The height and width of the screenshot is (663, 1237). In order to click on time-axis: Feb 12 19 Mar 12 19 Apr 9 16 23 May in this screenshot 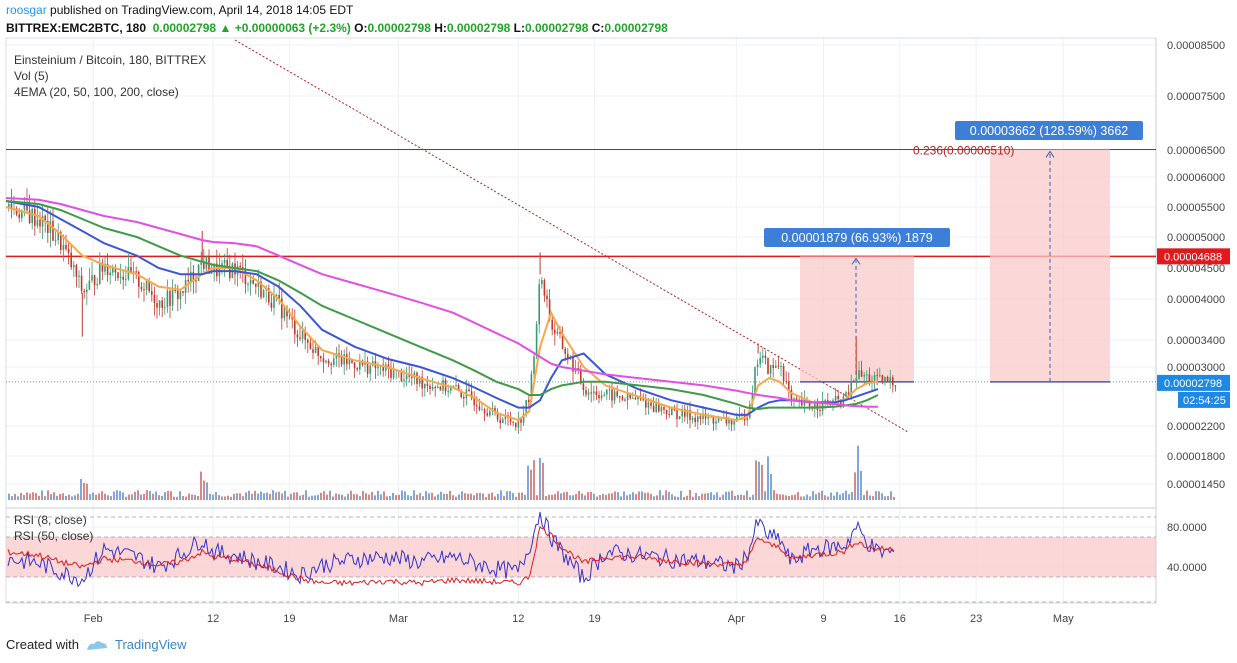, I will do `click(579, 619)`.